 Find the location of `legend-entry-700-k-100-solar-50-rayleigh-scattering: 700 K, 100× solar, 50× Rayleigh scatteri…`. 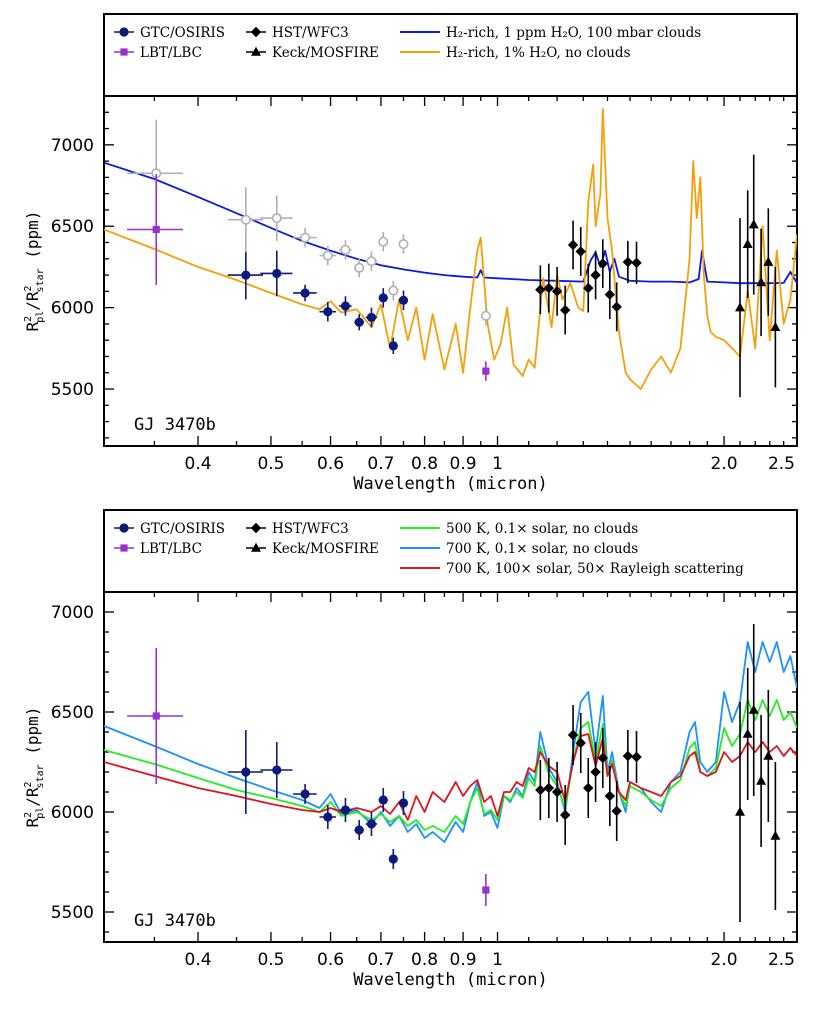

legend-entry-700-k-100-solar-50-rayleigh-scattering: 700 K, 100× solar, 50× Rayleigh scatteri… is located at coordinates (572, 569).